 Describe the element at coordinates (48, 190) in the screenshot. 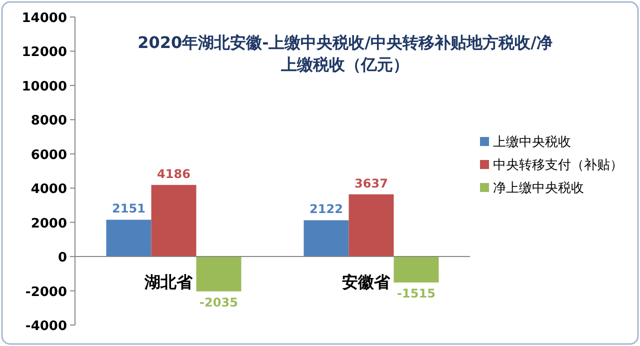

I see `y-tick-label: 4000` at that location.